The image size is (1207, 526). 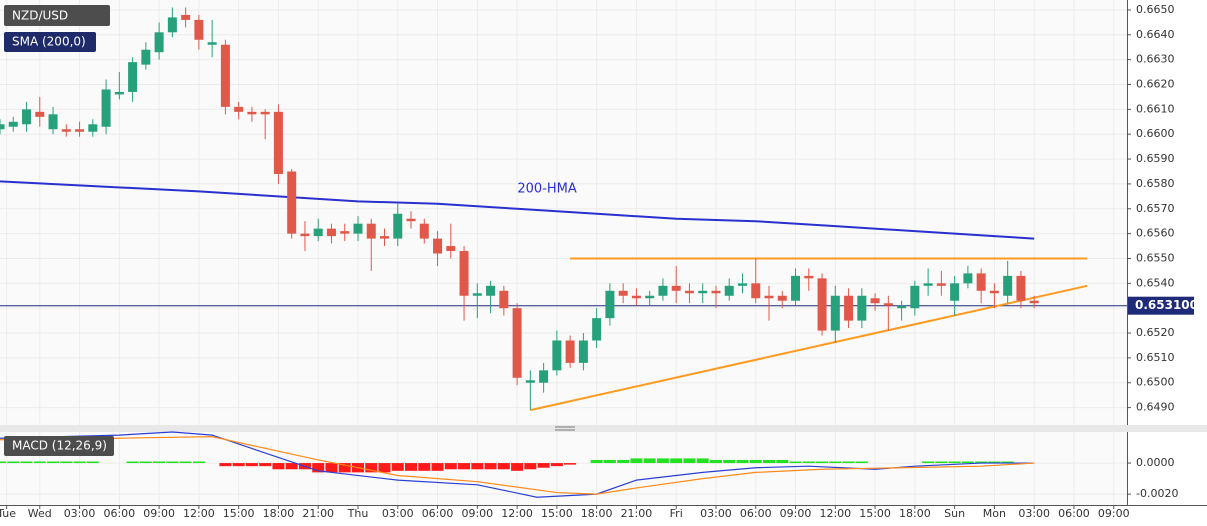 What do you see at coordinates (1166, 305) in the screenshot?
I see `last-price-label: 0.653100` at bounding box center [1166, 305].